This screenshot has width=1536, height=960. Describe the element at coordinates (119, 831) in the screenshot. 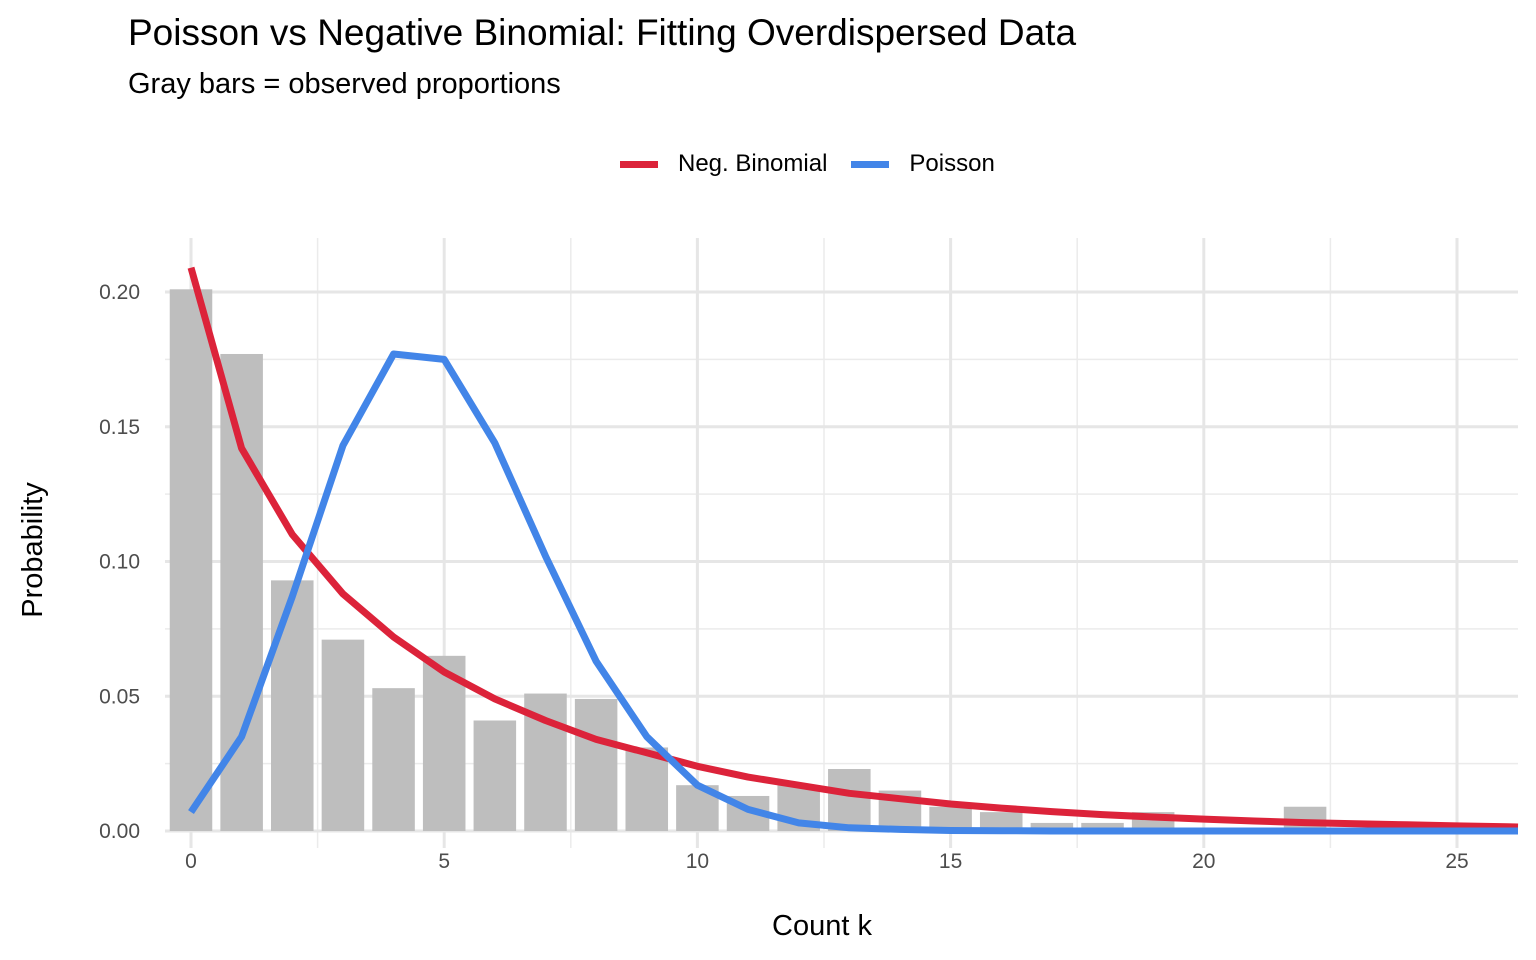

I see `y-tick-label: 0.00` at that location.